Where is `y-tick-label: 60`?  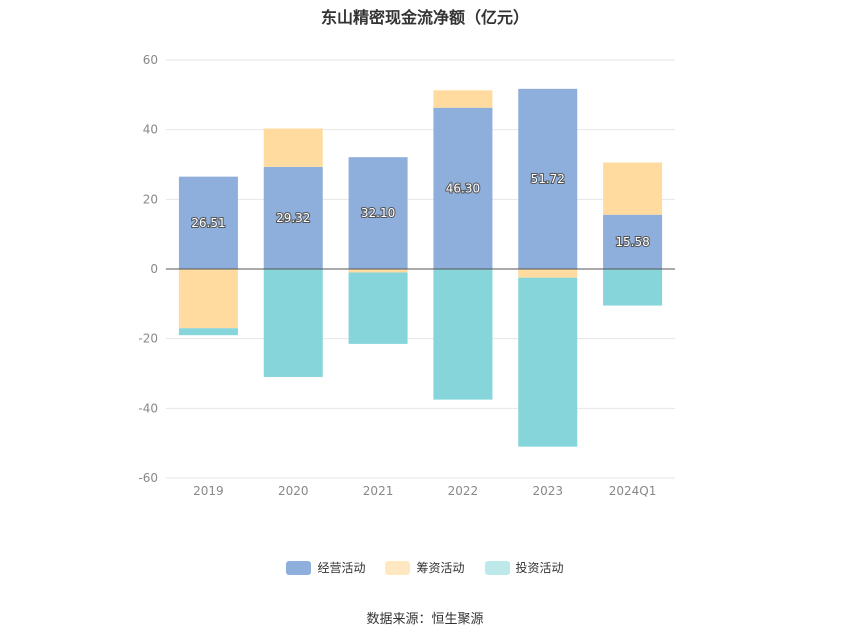 y-tick-label: 60 is located at coordinates (150, 60).